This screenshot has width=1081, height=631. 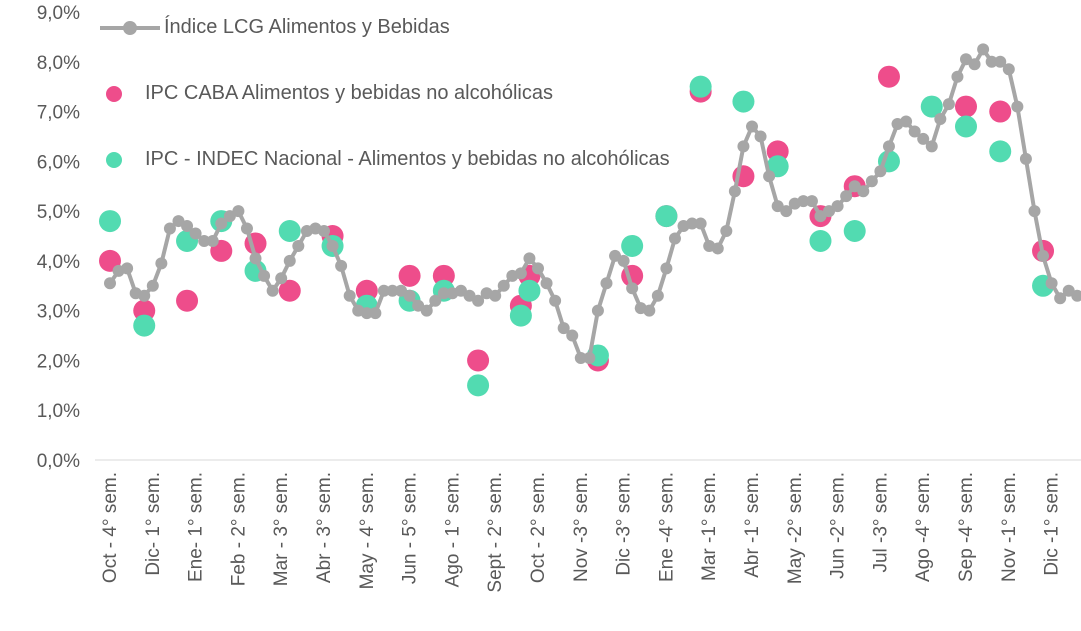 What do you see at coordinates (1009, 527) in the screenshot?
I see `x-tick-label: Nov -1° sem.` at bounding box center [1009, 527].